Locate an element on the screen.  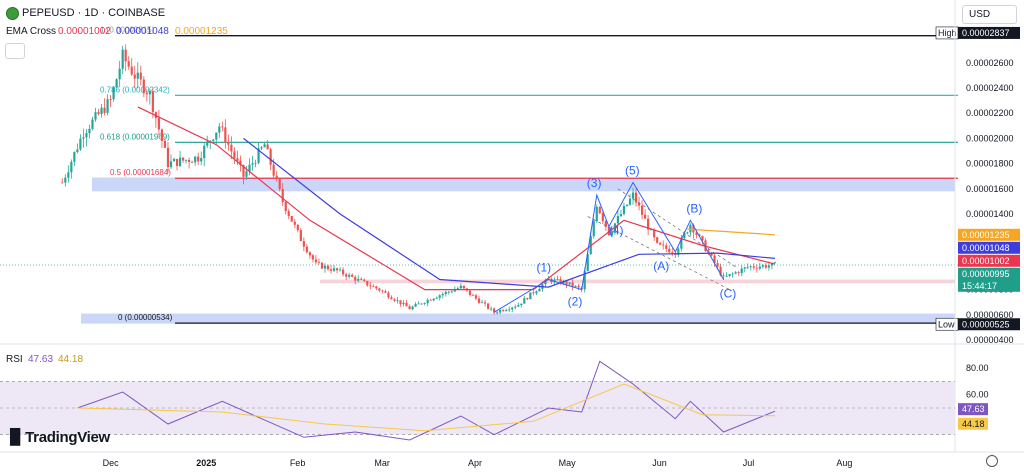
rsi-legend-label: RSI is located at coordinates (14, 359).